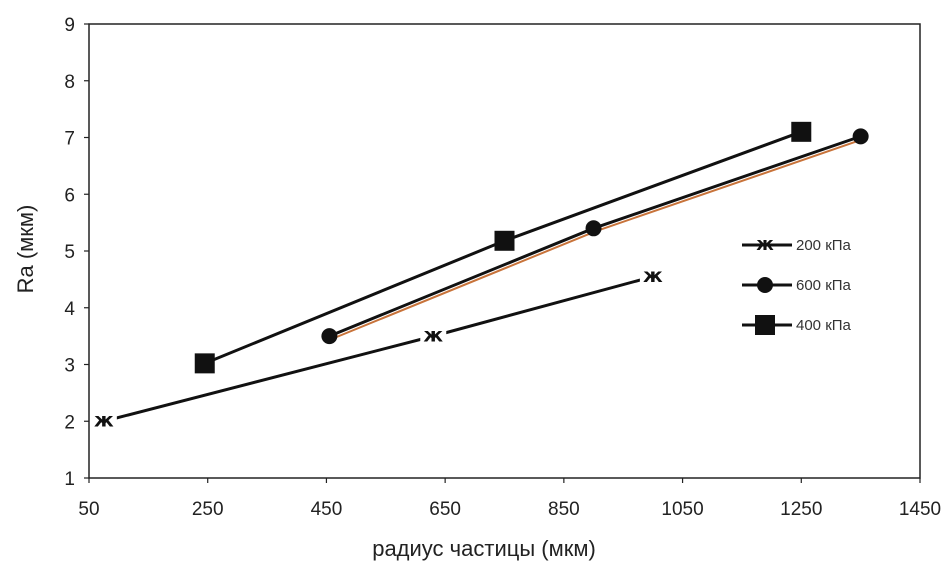  I want to click on x-tick-label: 1050, so click(682, 509).